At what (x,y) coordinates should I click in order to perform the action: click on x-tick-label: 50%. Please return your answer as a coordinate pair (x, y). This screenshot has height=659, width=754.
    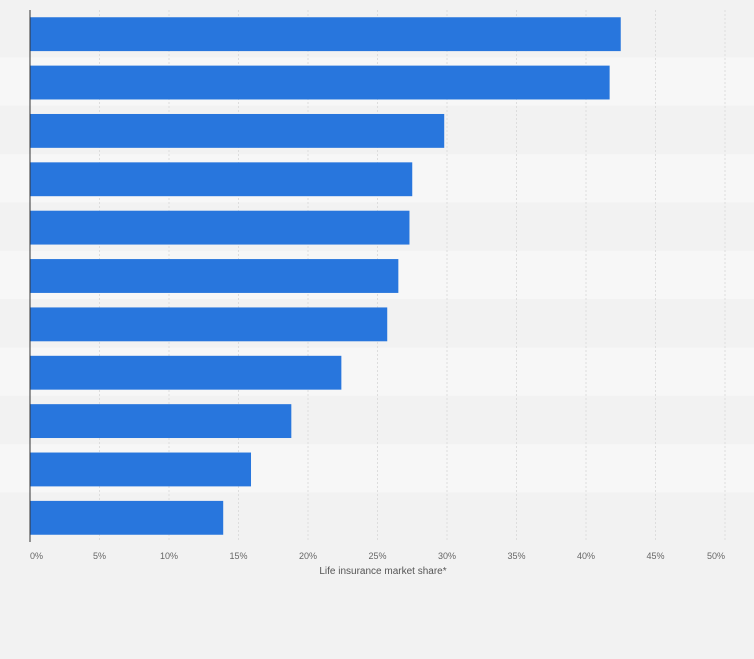
    Looking at the image, I should click on (716, 556).